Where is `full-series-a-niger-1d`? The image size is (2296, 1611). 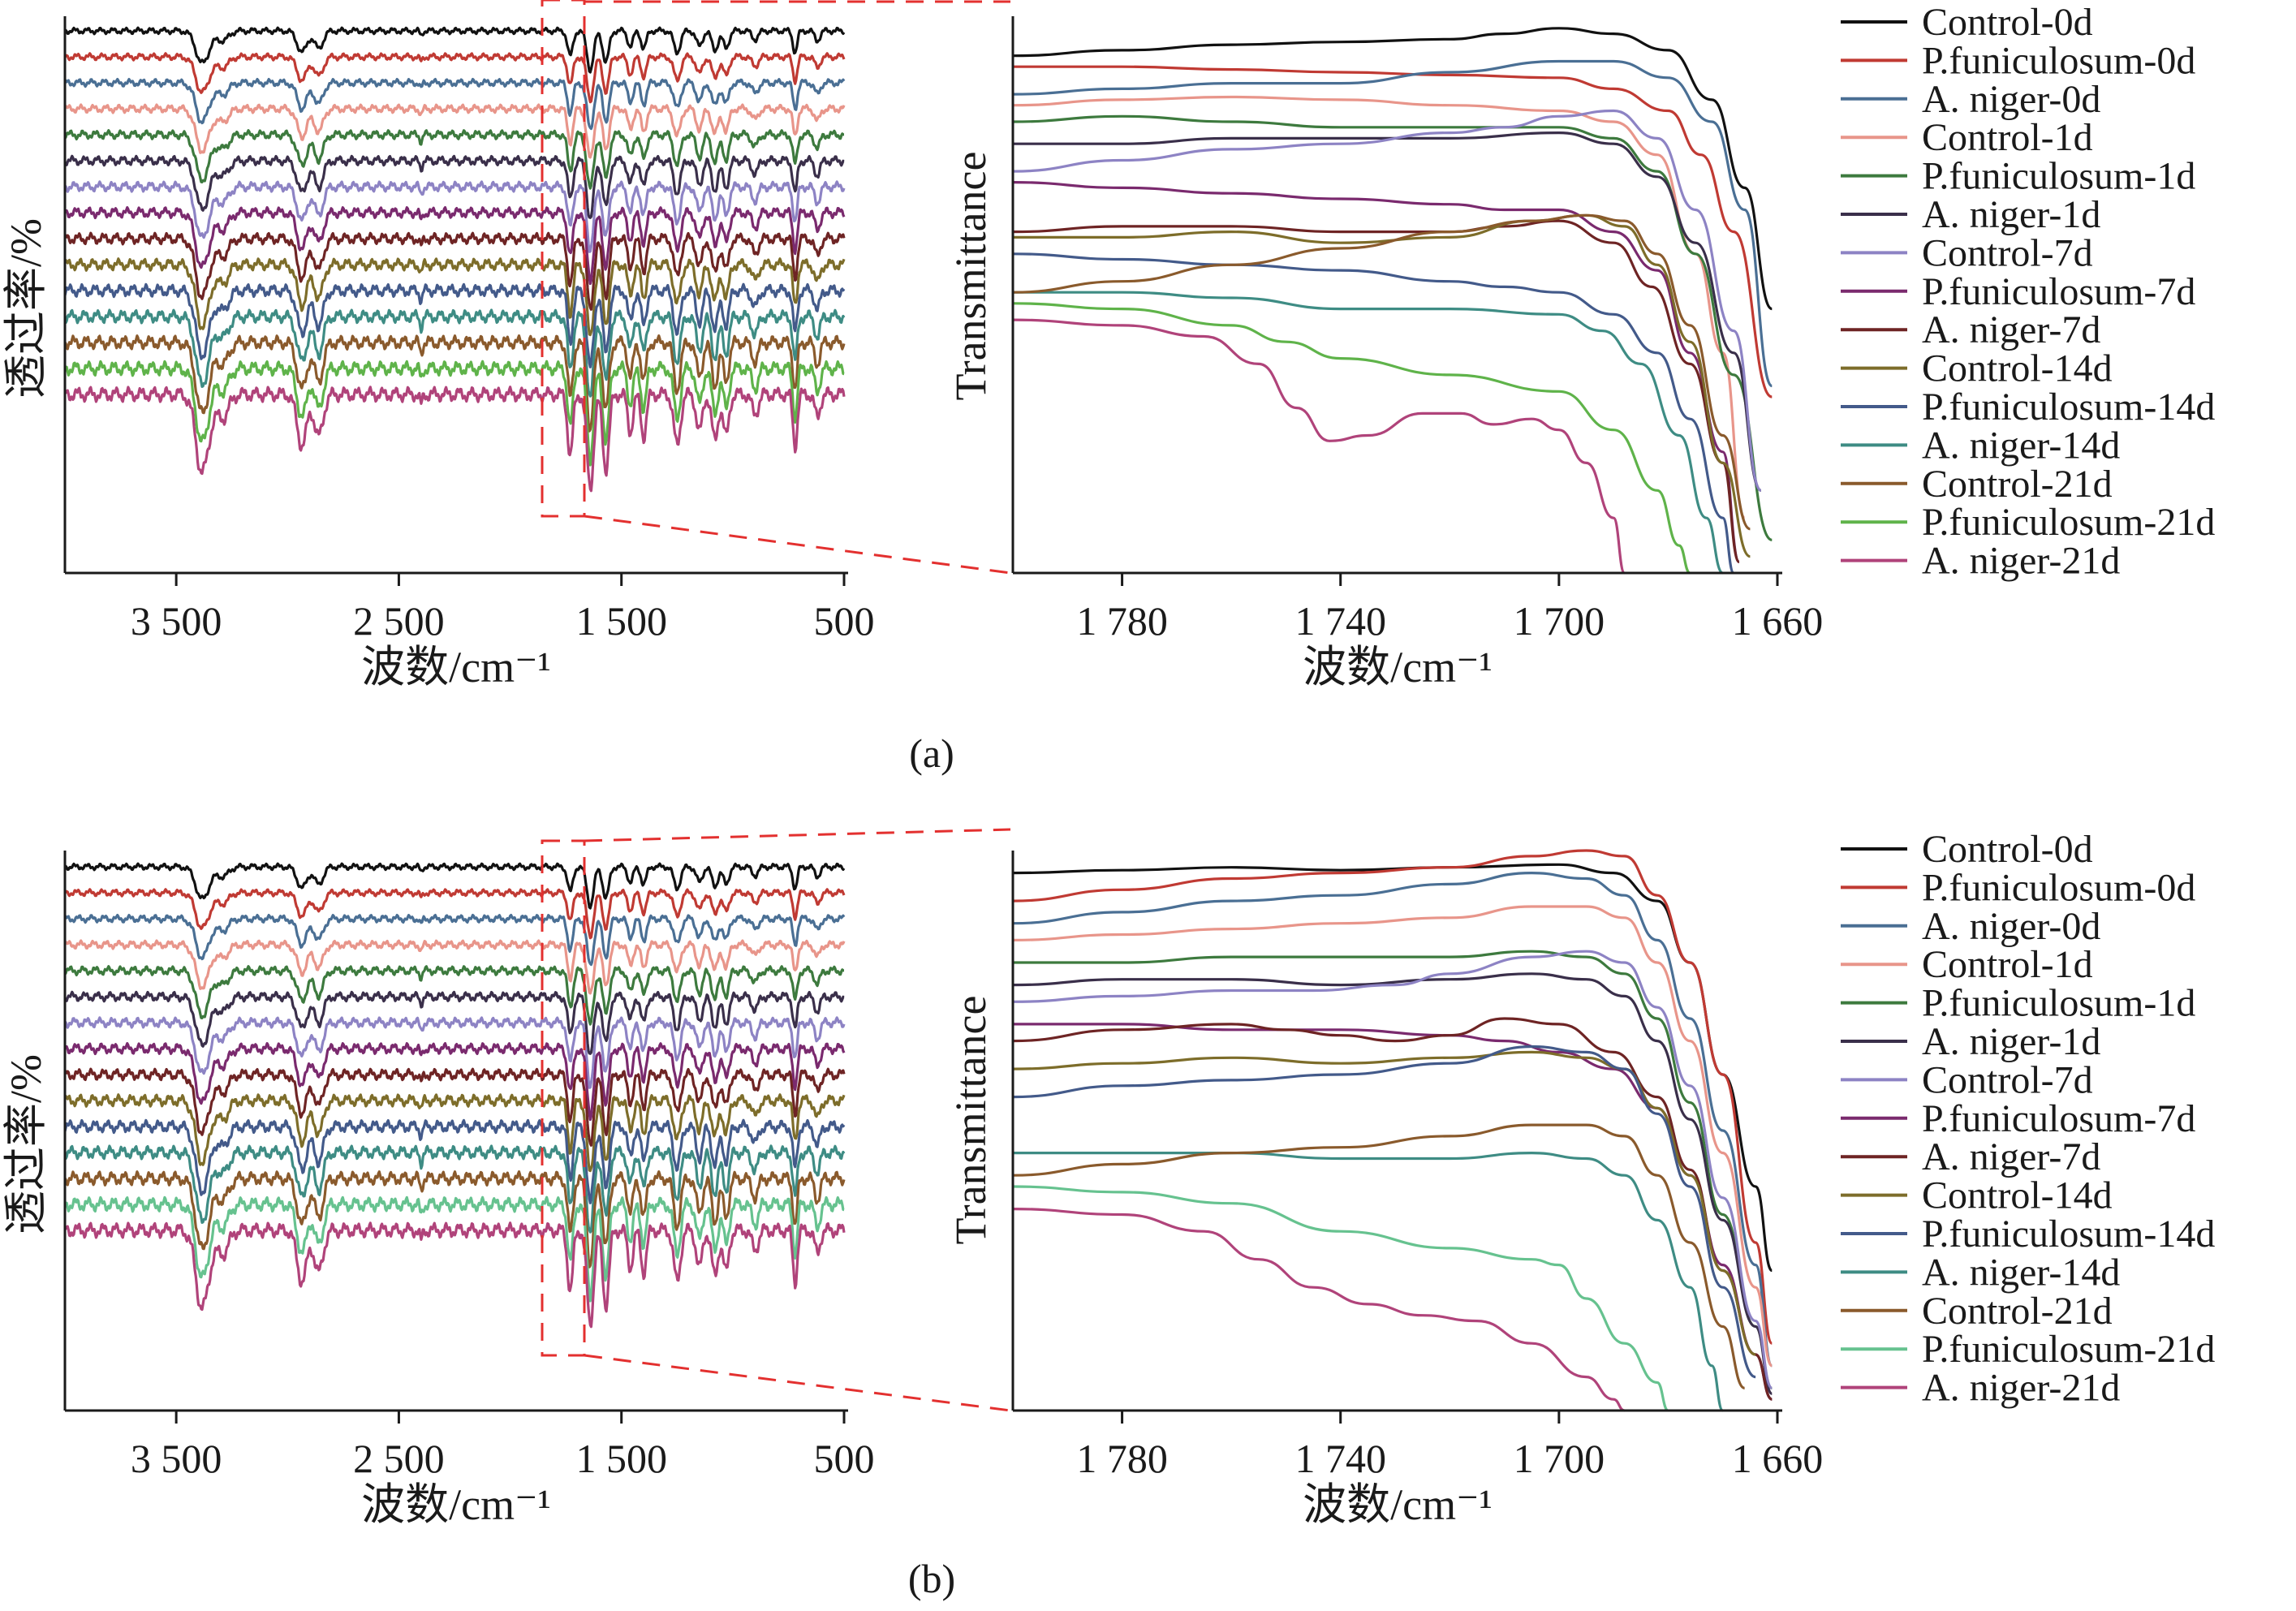 full-series-a-niger-1d is located at coordinates (454, 187).